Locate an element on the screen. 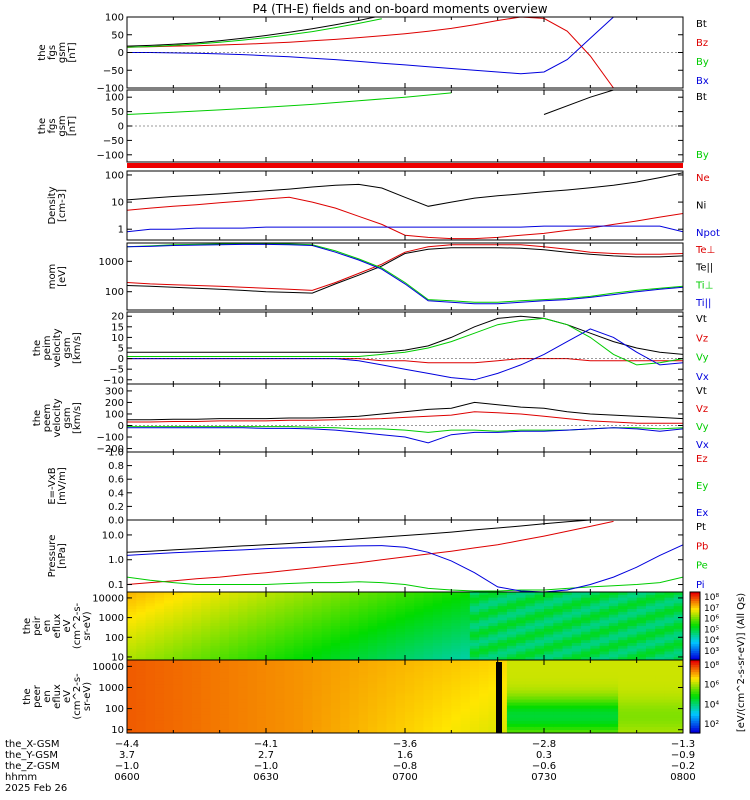 The width and height of the screenshot is (750, 800). series-line-Pb is located at coordinates (370, 552).